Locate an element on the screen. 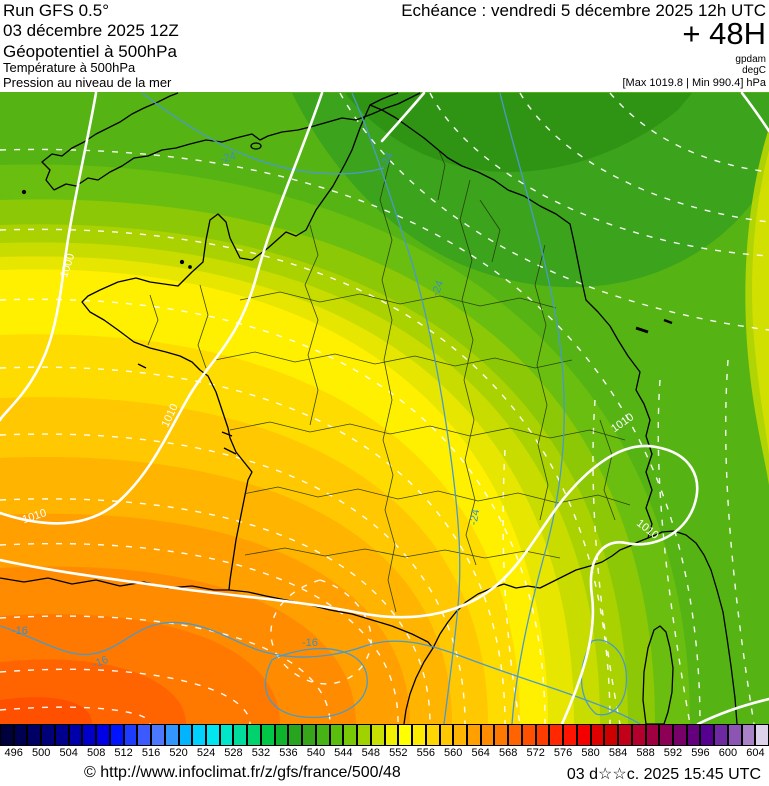  scale-label: 552 is located at coordinates (398, 753).